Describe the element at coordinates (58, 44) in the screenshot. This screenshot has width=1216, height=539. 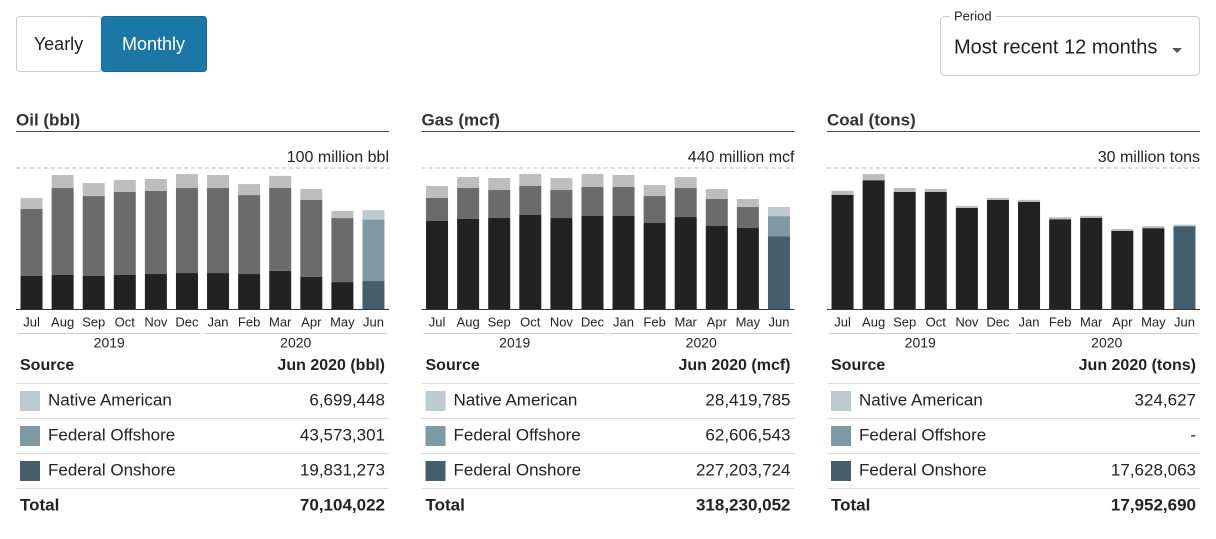
I see `toggle-label: Yearly` at that location.